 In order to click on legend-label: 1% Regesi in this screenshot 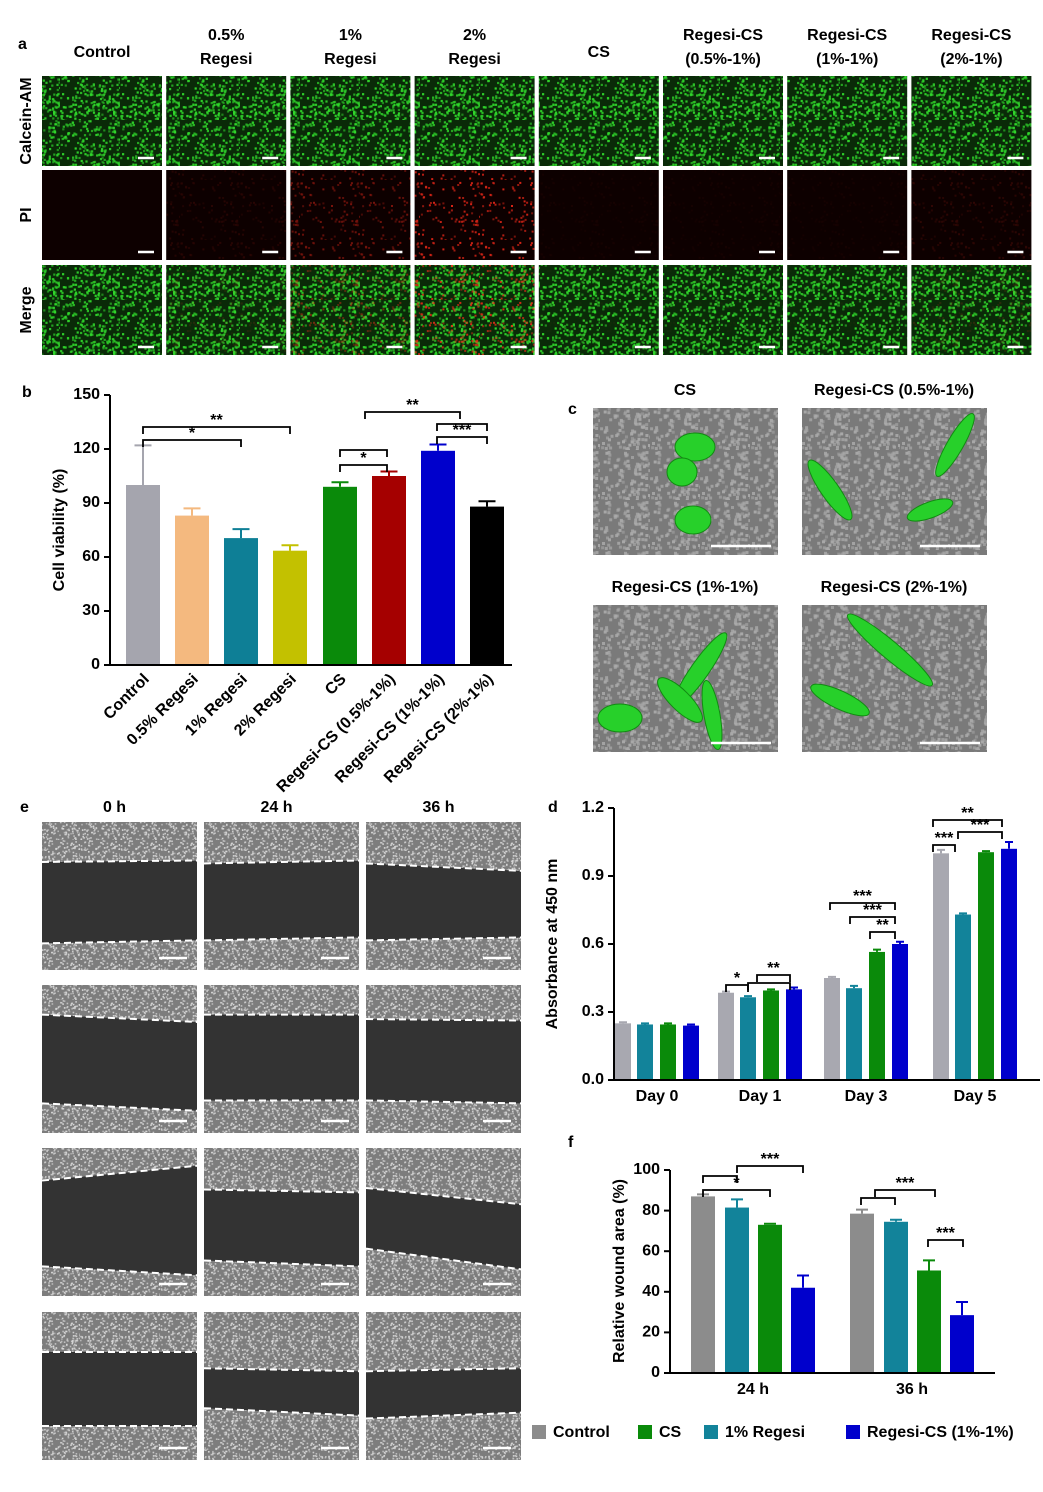, I will do `click(765, 1432)`.